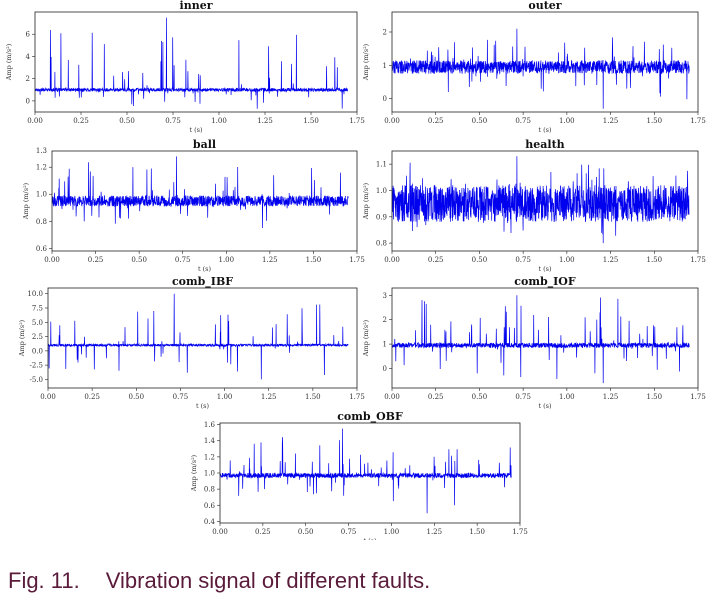  Describe the element at coordinates (192, 63) in the screenshot. I see `signal-line-inner` at that location.